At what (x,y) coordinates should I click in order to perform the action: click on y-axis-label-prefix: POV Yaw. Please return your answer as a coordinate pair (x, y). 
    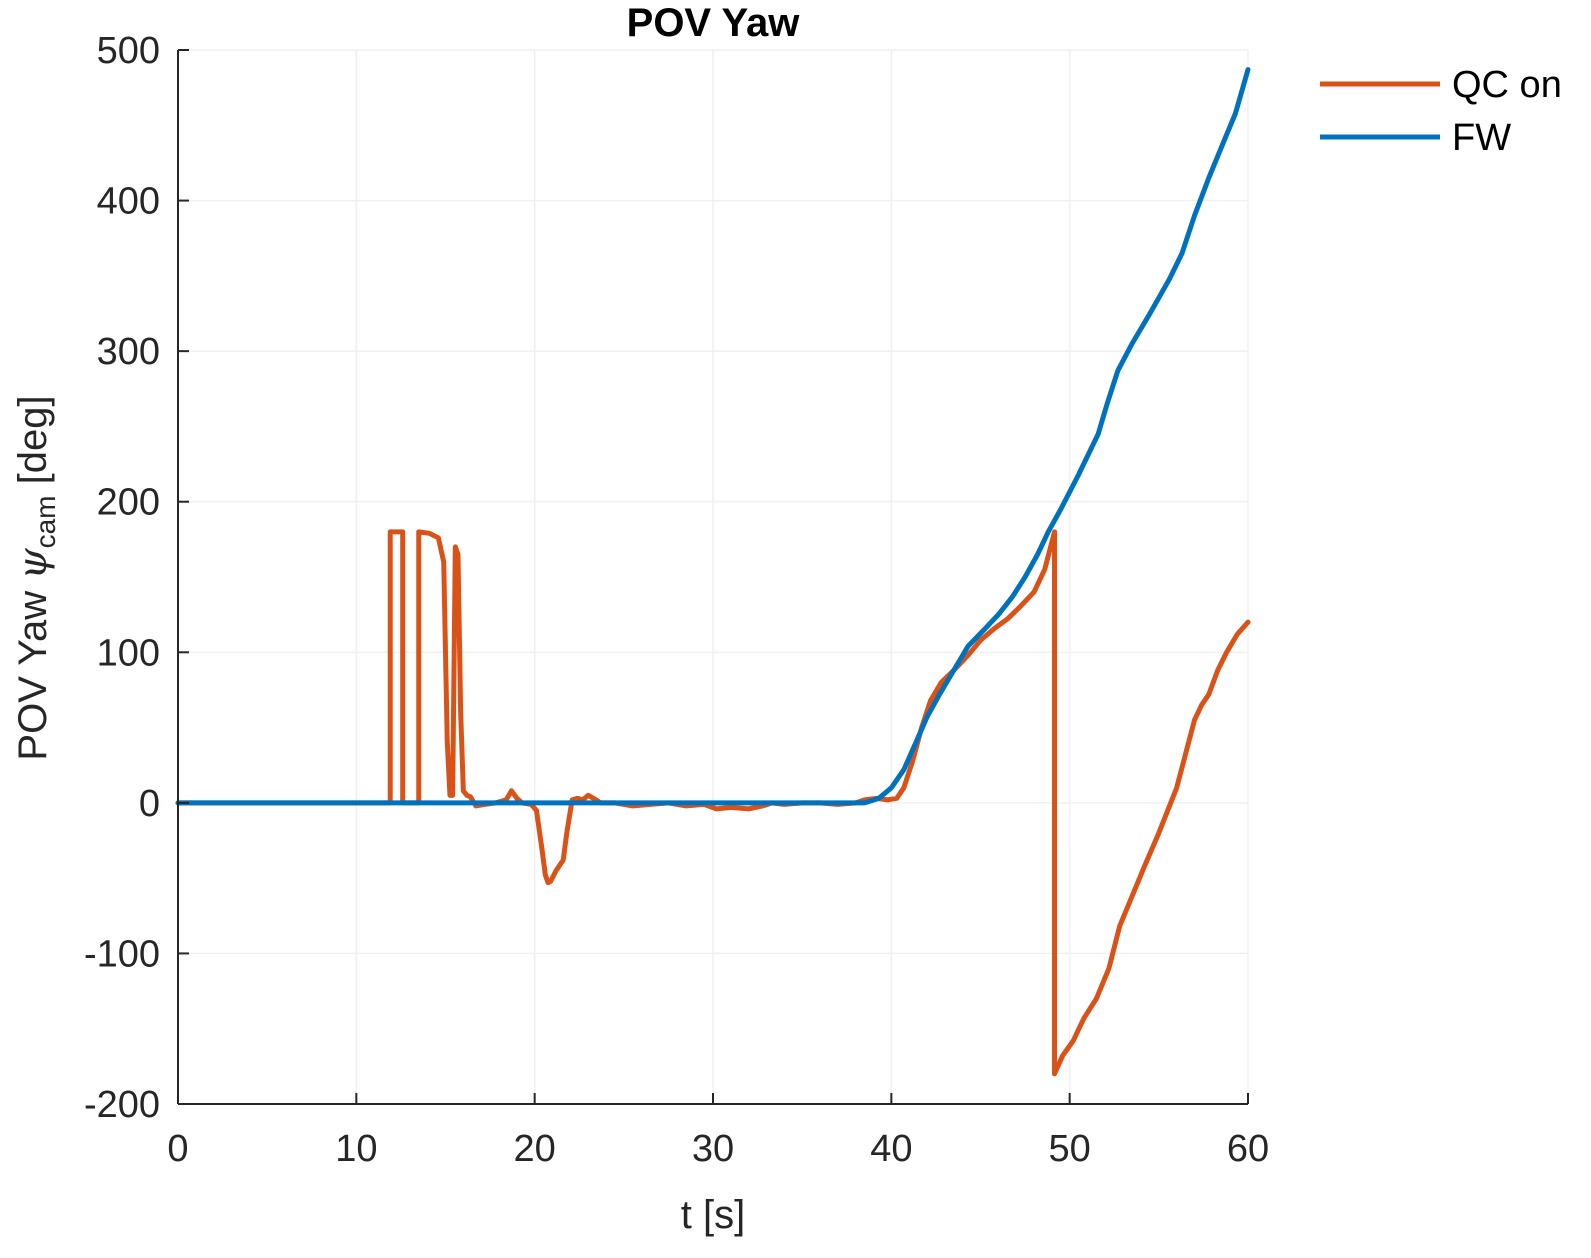
    Looking at the image, I should click on (33, 670).